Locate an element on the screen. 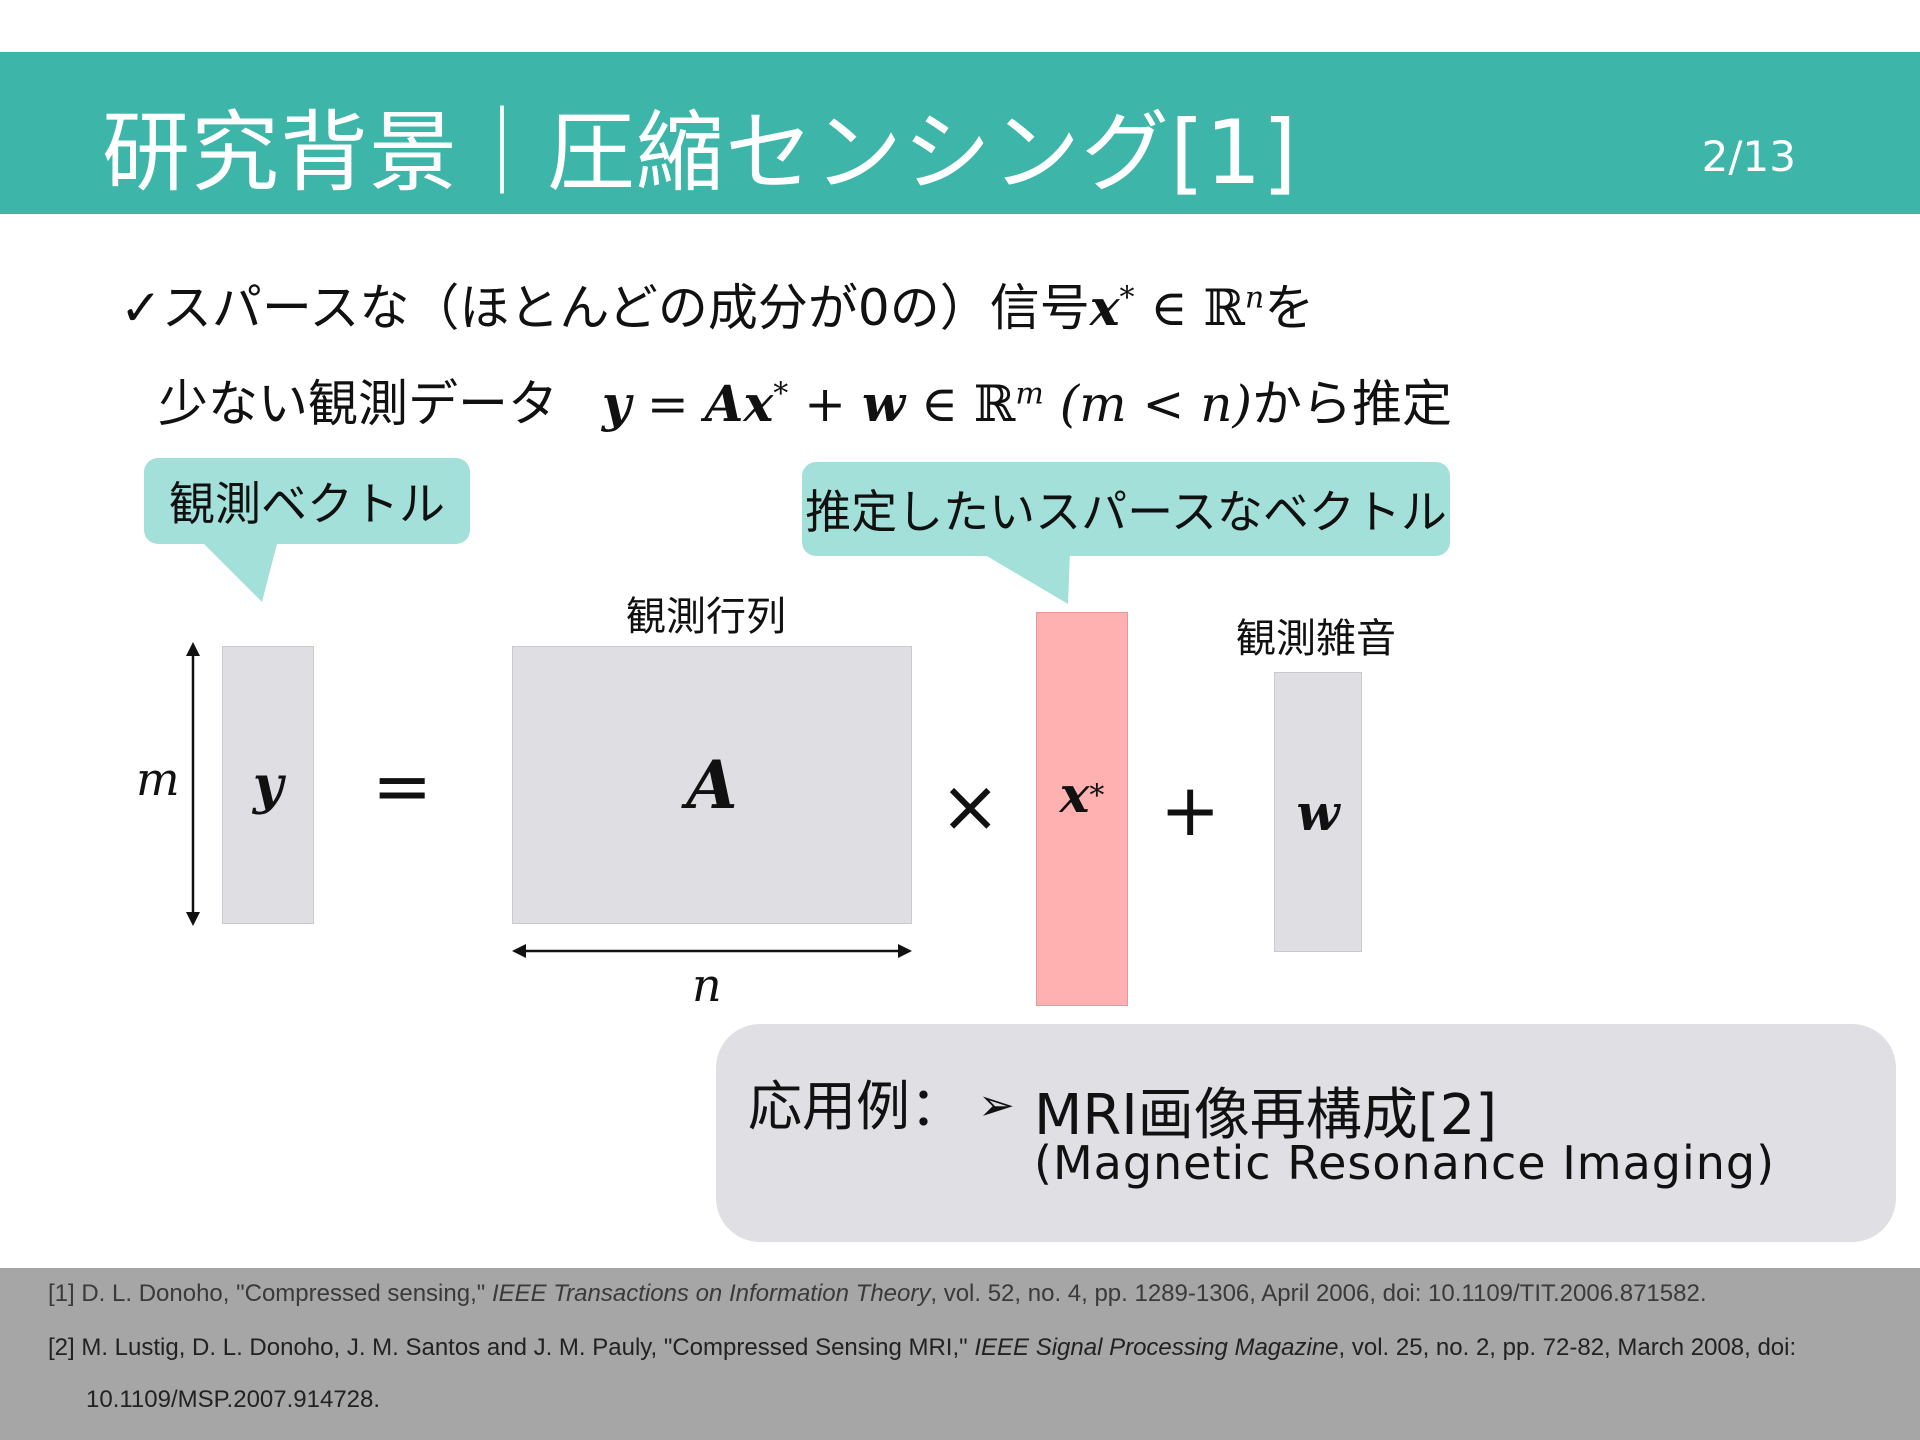  check-icon: ✓ is located at coordinates (141, 308).